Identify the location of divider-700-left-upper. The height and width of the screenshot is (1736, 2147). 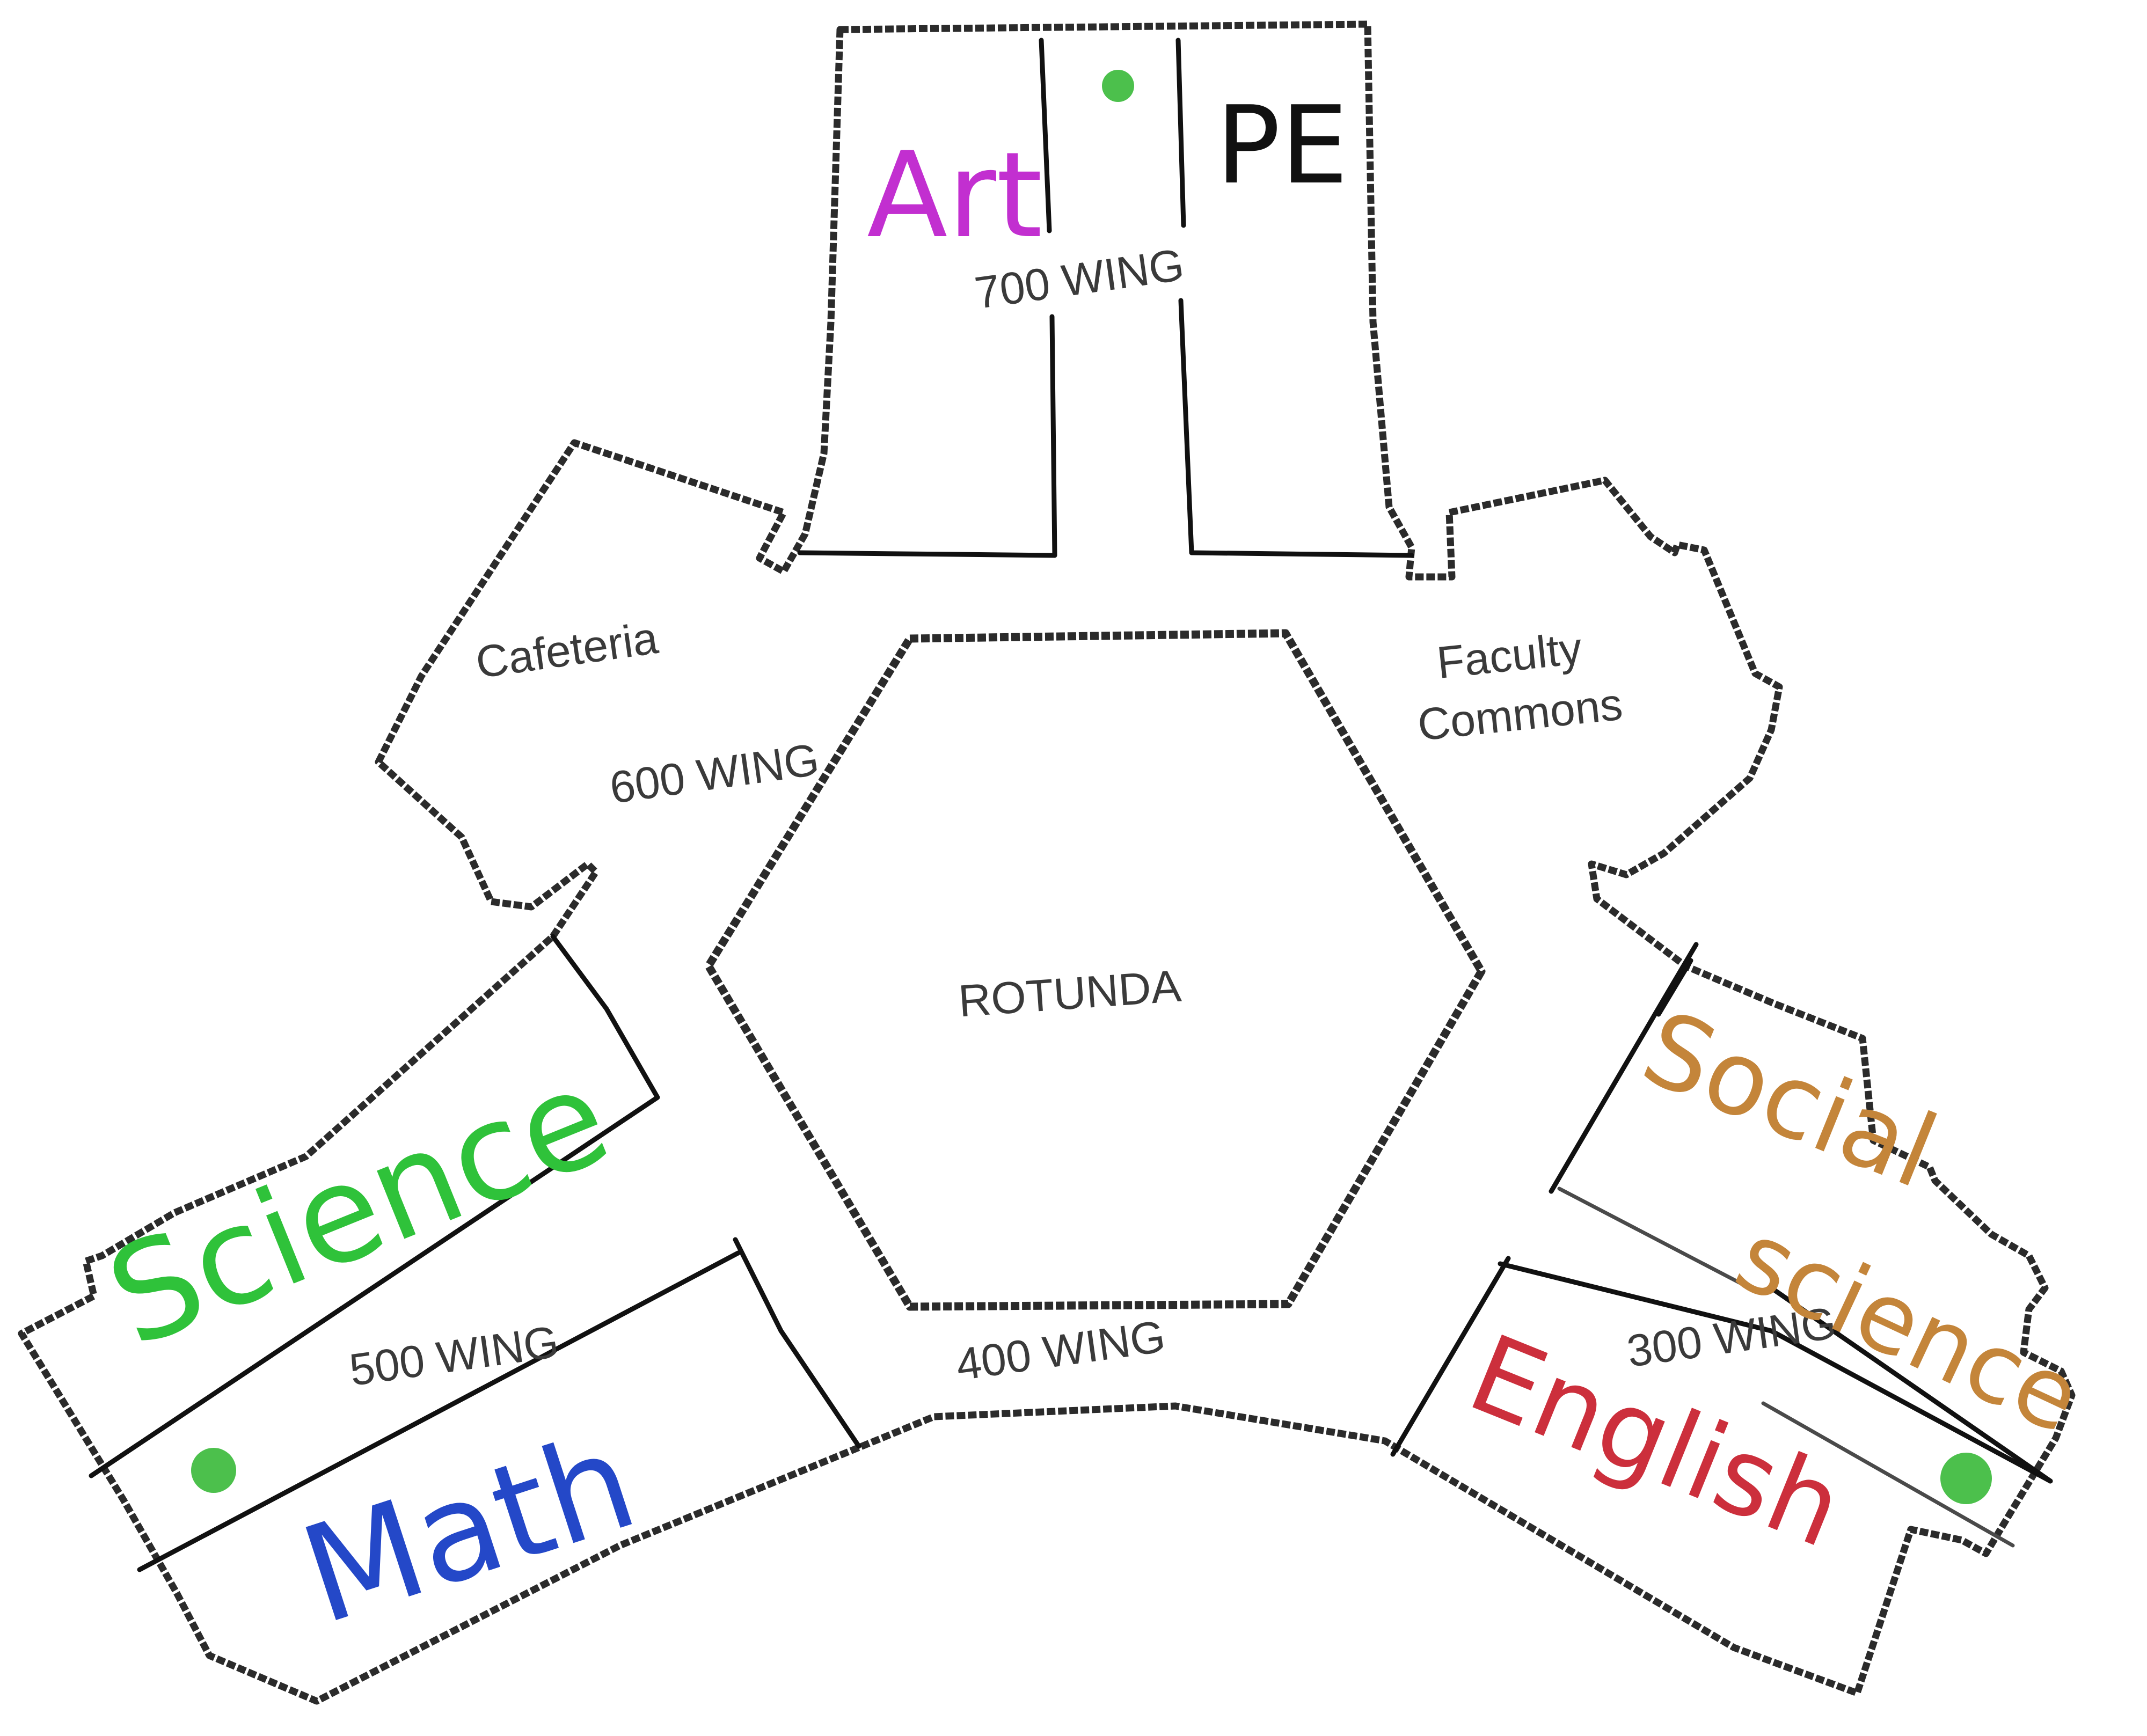
(1045, 135).